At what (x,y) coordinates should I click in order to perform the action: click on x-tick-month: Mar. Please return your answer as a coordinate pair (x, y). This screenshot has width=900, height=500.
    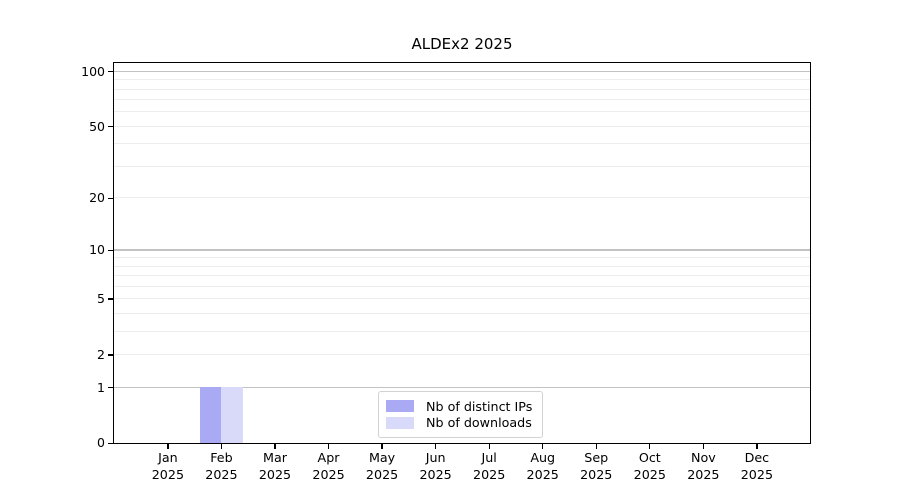
    Looking at the image, I should click on (275, 457).